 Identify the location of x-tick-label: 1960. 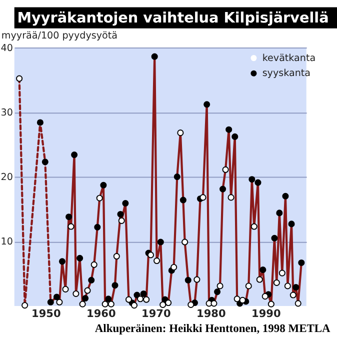
(101, 314).